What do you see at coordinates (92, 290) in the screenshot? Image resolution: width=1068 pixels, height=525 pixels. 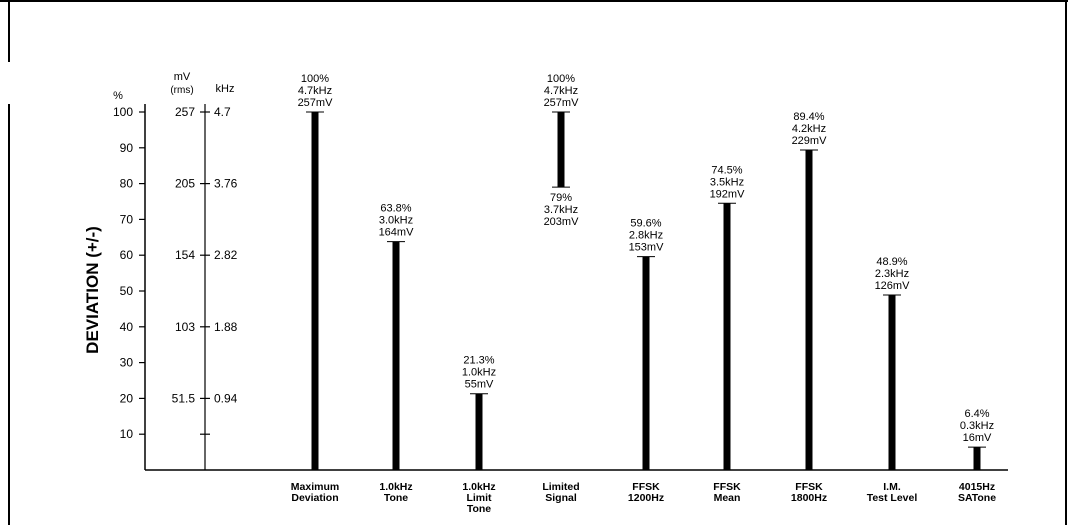 I see `y-axis-label: DEVIATION (+/-)` at bounding box center [92, 290].